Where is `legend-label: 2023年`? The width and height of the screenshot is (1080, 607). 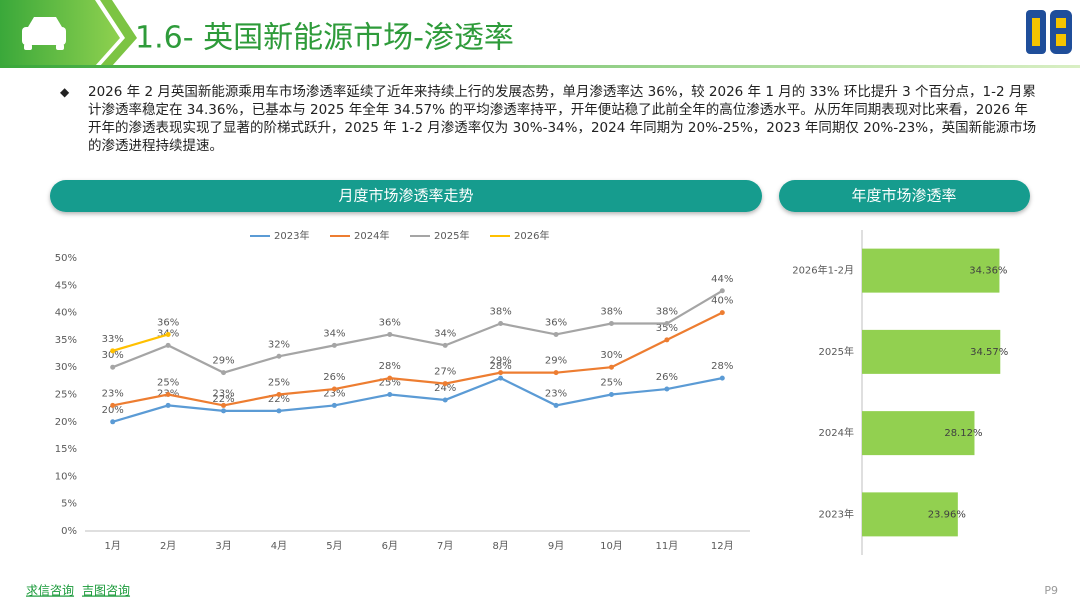 legend-label: 2023年 is located at coordinates (291, 235).